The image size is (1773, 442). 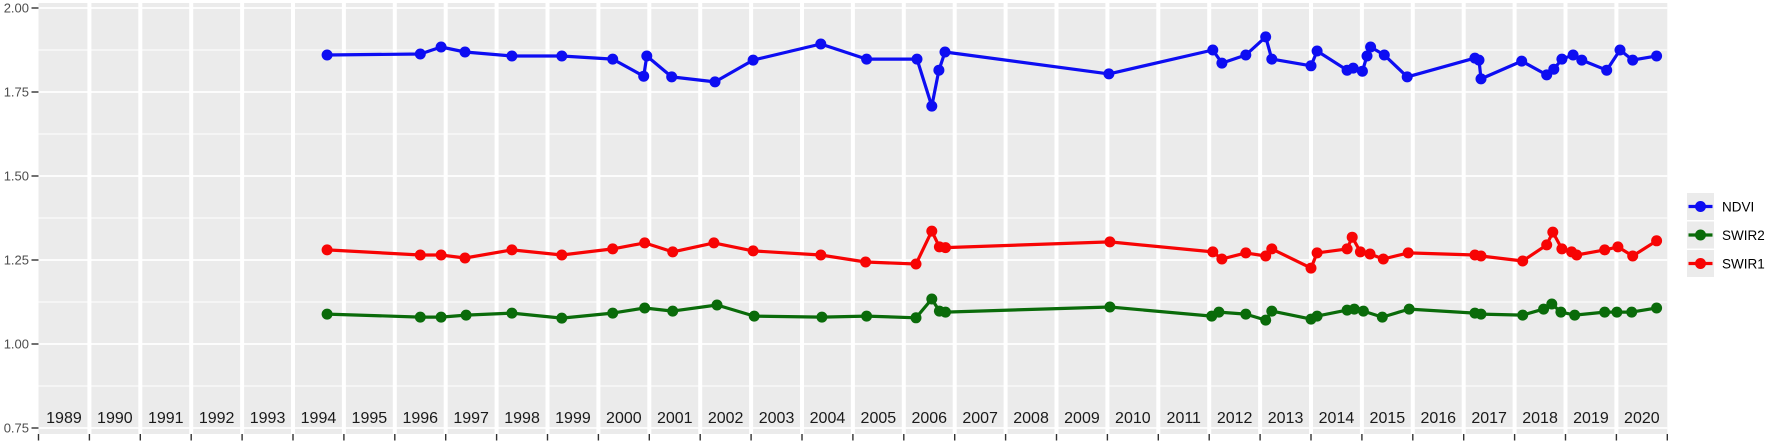 What do you see at coordinates (115, 418) in the screenshot?
I see `year-label: 1990` at bounding box center [115, 418].